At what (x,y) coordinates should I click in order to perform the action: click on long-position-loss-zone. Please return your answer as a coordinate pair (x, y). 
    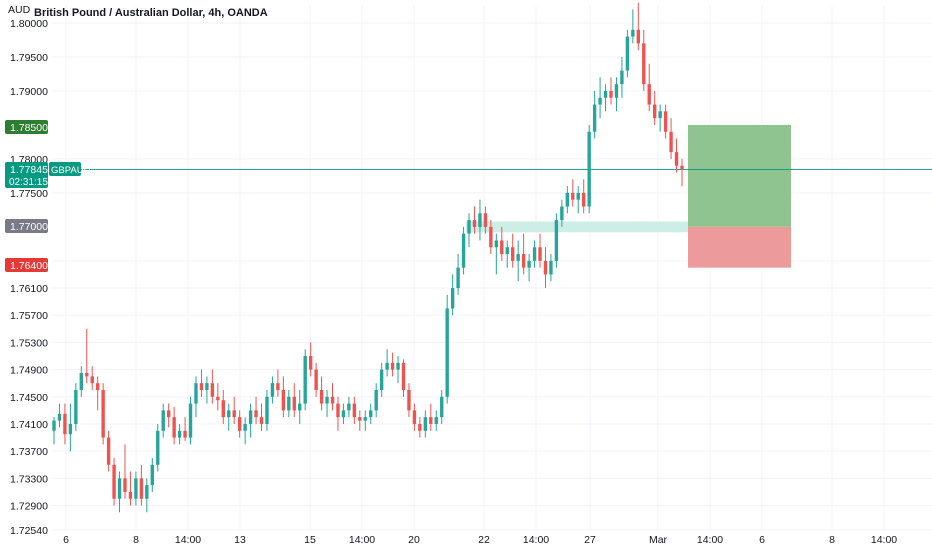
    Looking at the image, I should click on (739, 247).